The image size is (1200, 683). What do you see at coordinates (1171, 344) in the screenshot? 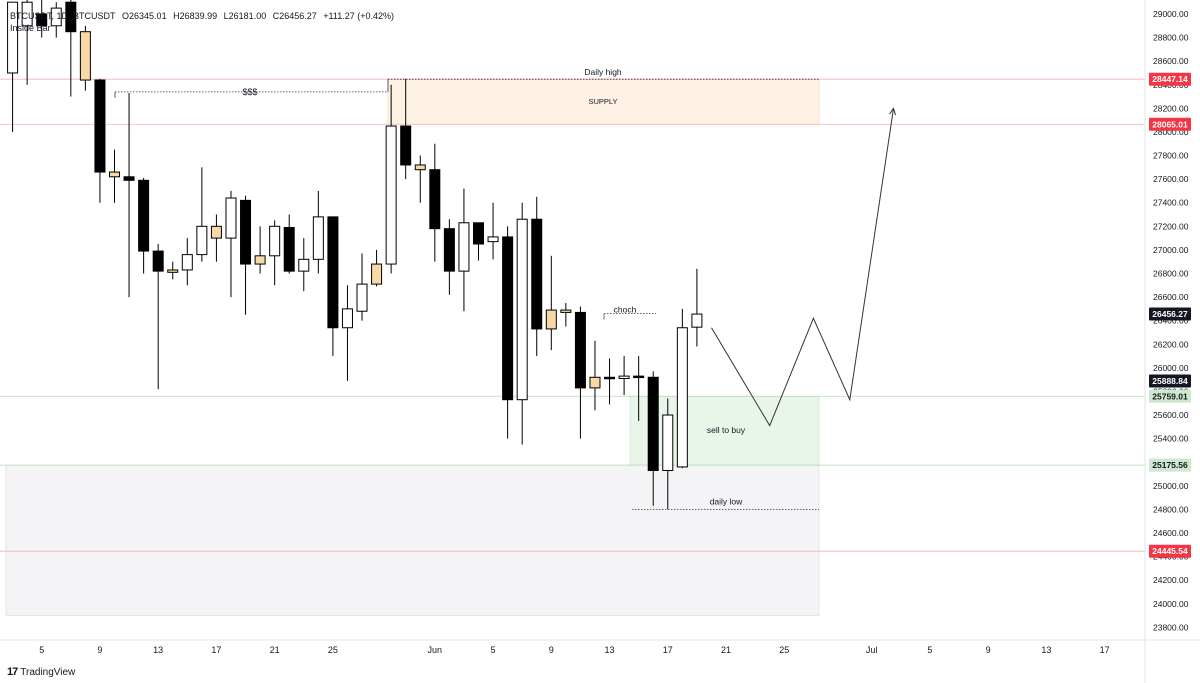
I see `price-tick-label: 26200.00` at bounding box center [1171, 344].